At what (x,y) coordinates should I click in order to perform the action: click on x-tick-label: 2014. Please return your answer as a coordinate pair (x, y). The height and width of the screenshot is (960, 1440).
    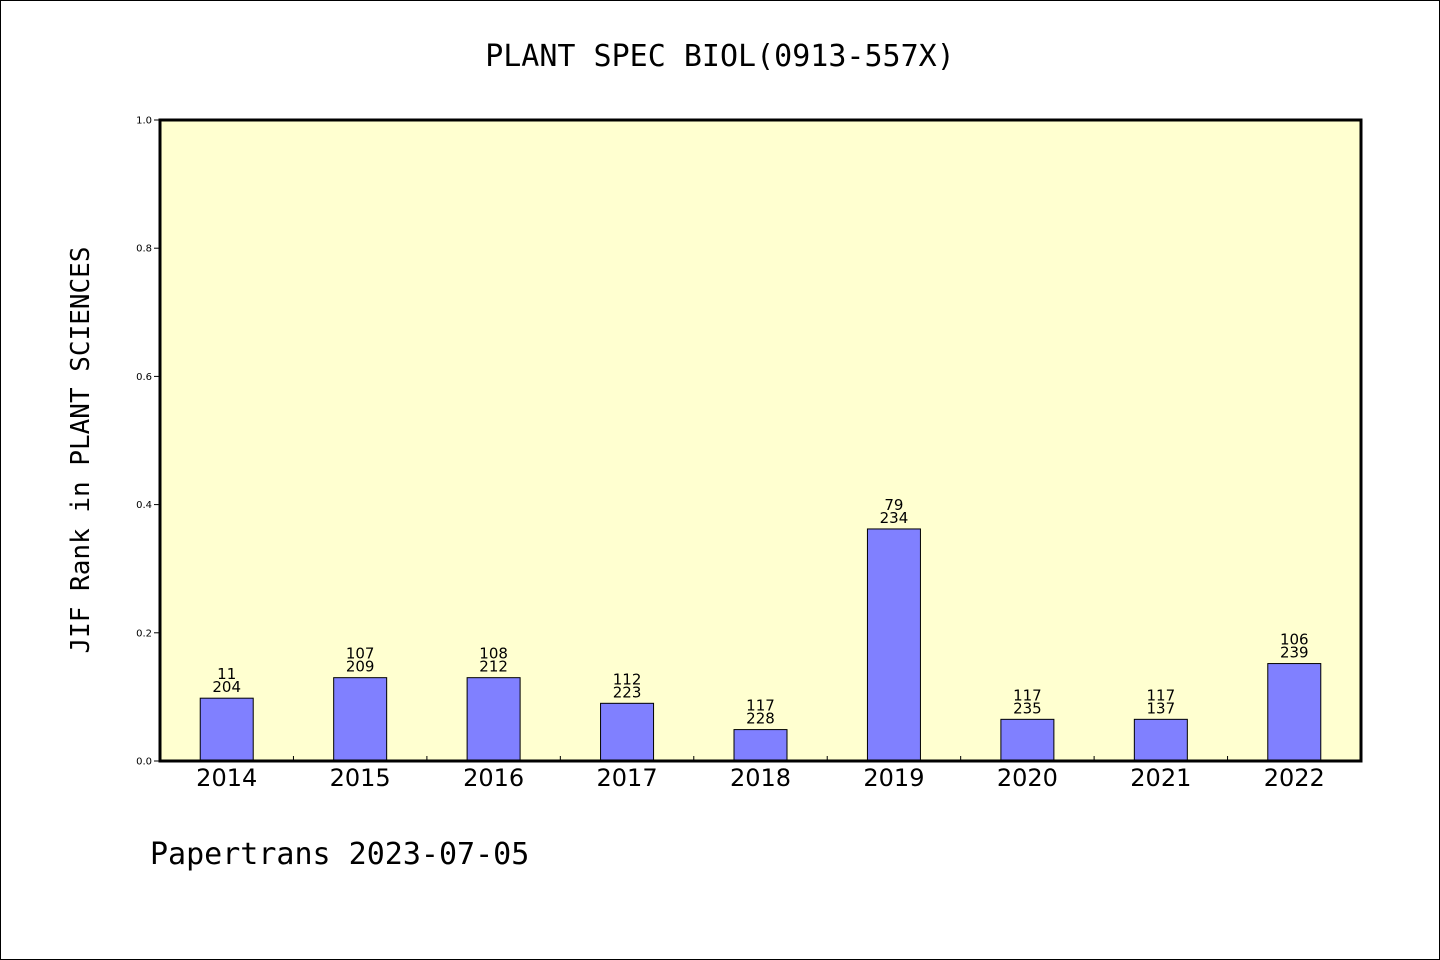
    Looking at the image, I should click on (226, 778).